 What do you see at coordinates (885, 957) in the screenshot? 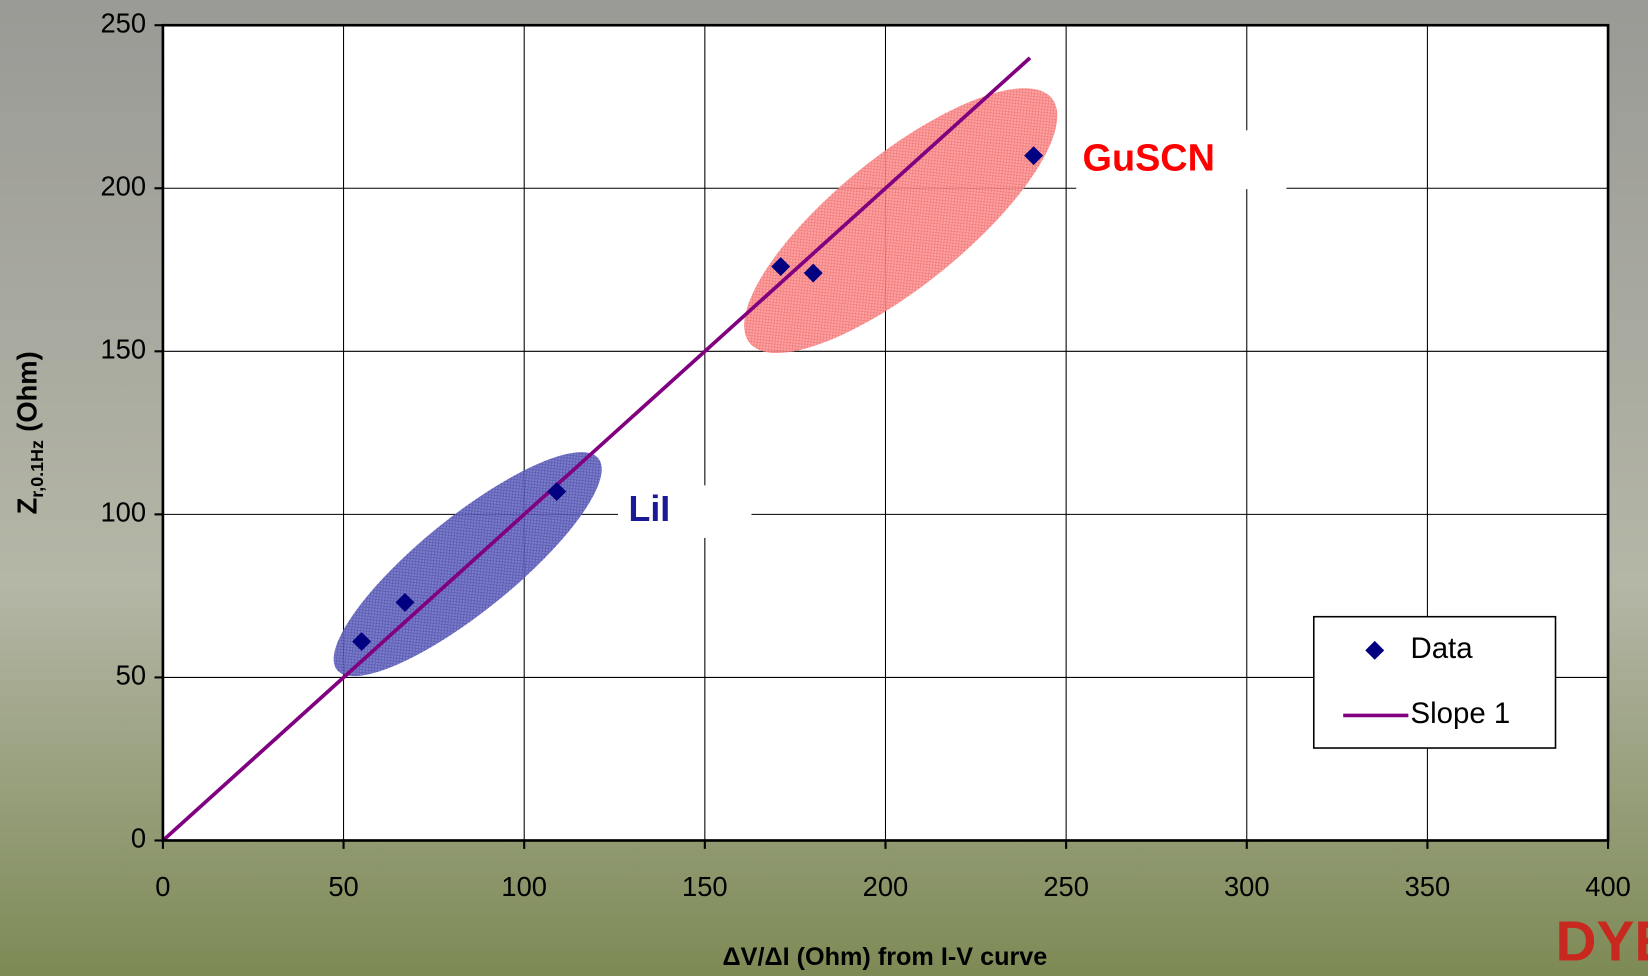
I see `x-axis-label: ΔV/ΔI (Ohm) from I-V curve` at bounding box center [885, 957].